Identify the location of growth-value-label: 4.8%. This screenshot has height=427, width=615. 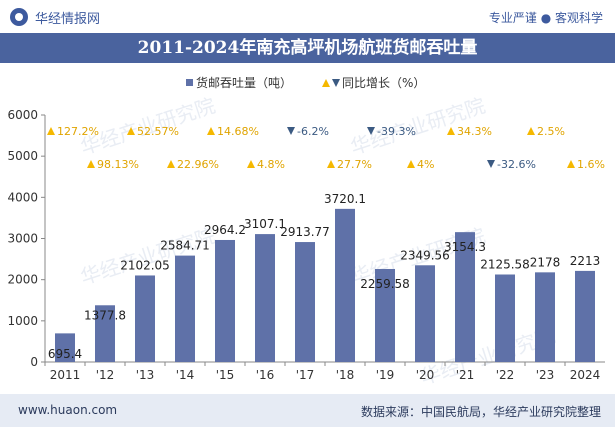
(271, 164).